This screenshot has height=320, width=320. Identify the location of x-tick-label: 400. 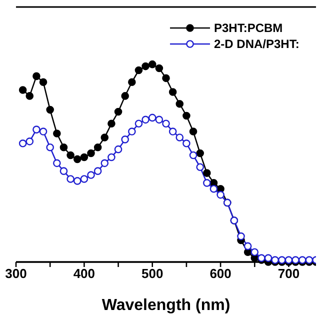
(84, 274).